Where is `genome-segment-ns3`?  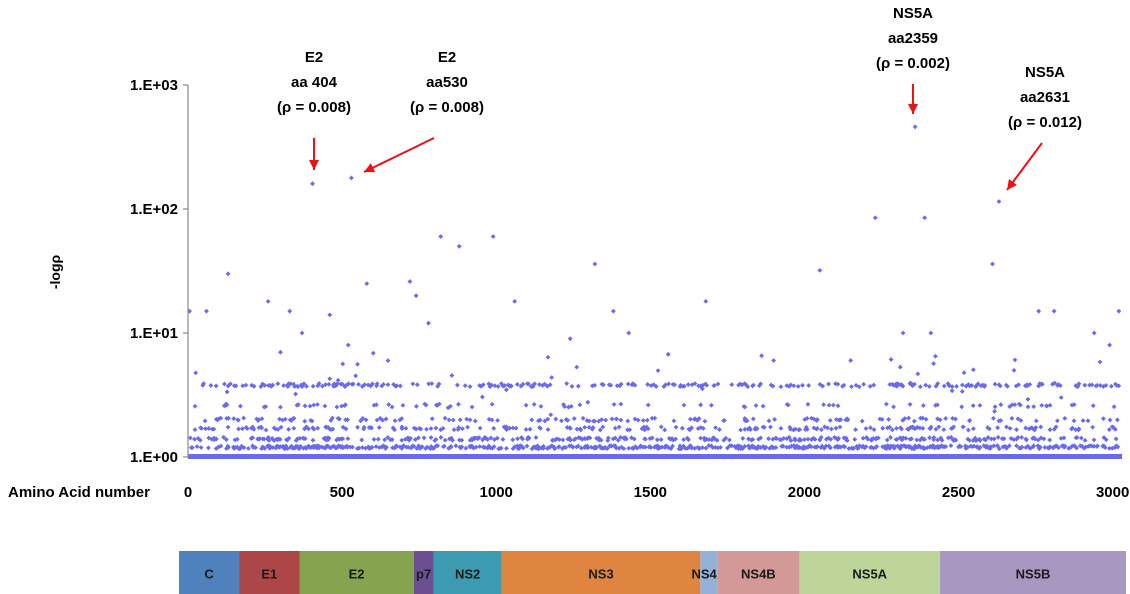
genome-segment-ns3 is located at coordinates (601, 572).